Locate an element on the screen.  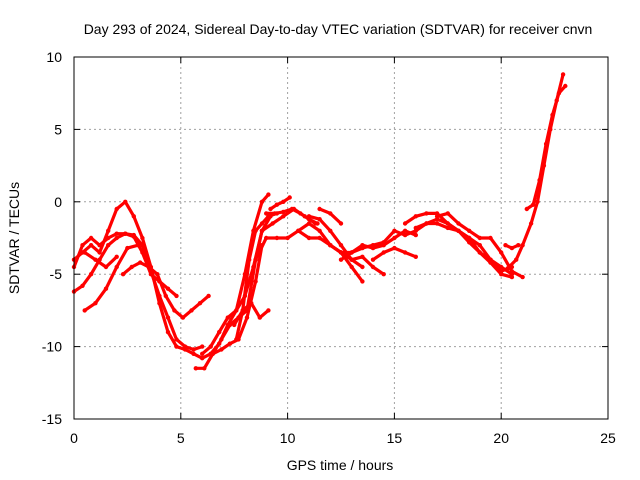
x-tick-label: 10 is located at coordinates (288, 438).